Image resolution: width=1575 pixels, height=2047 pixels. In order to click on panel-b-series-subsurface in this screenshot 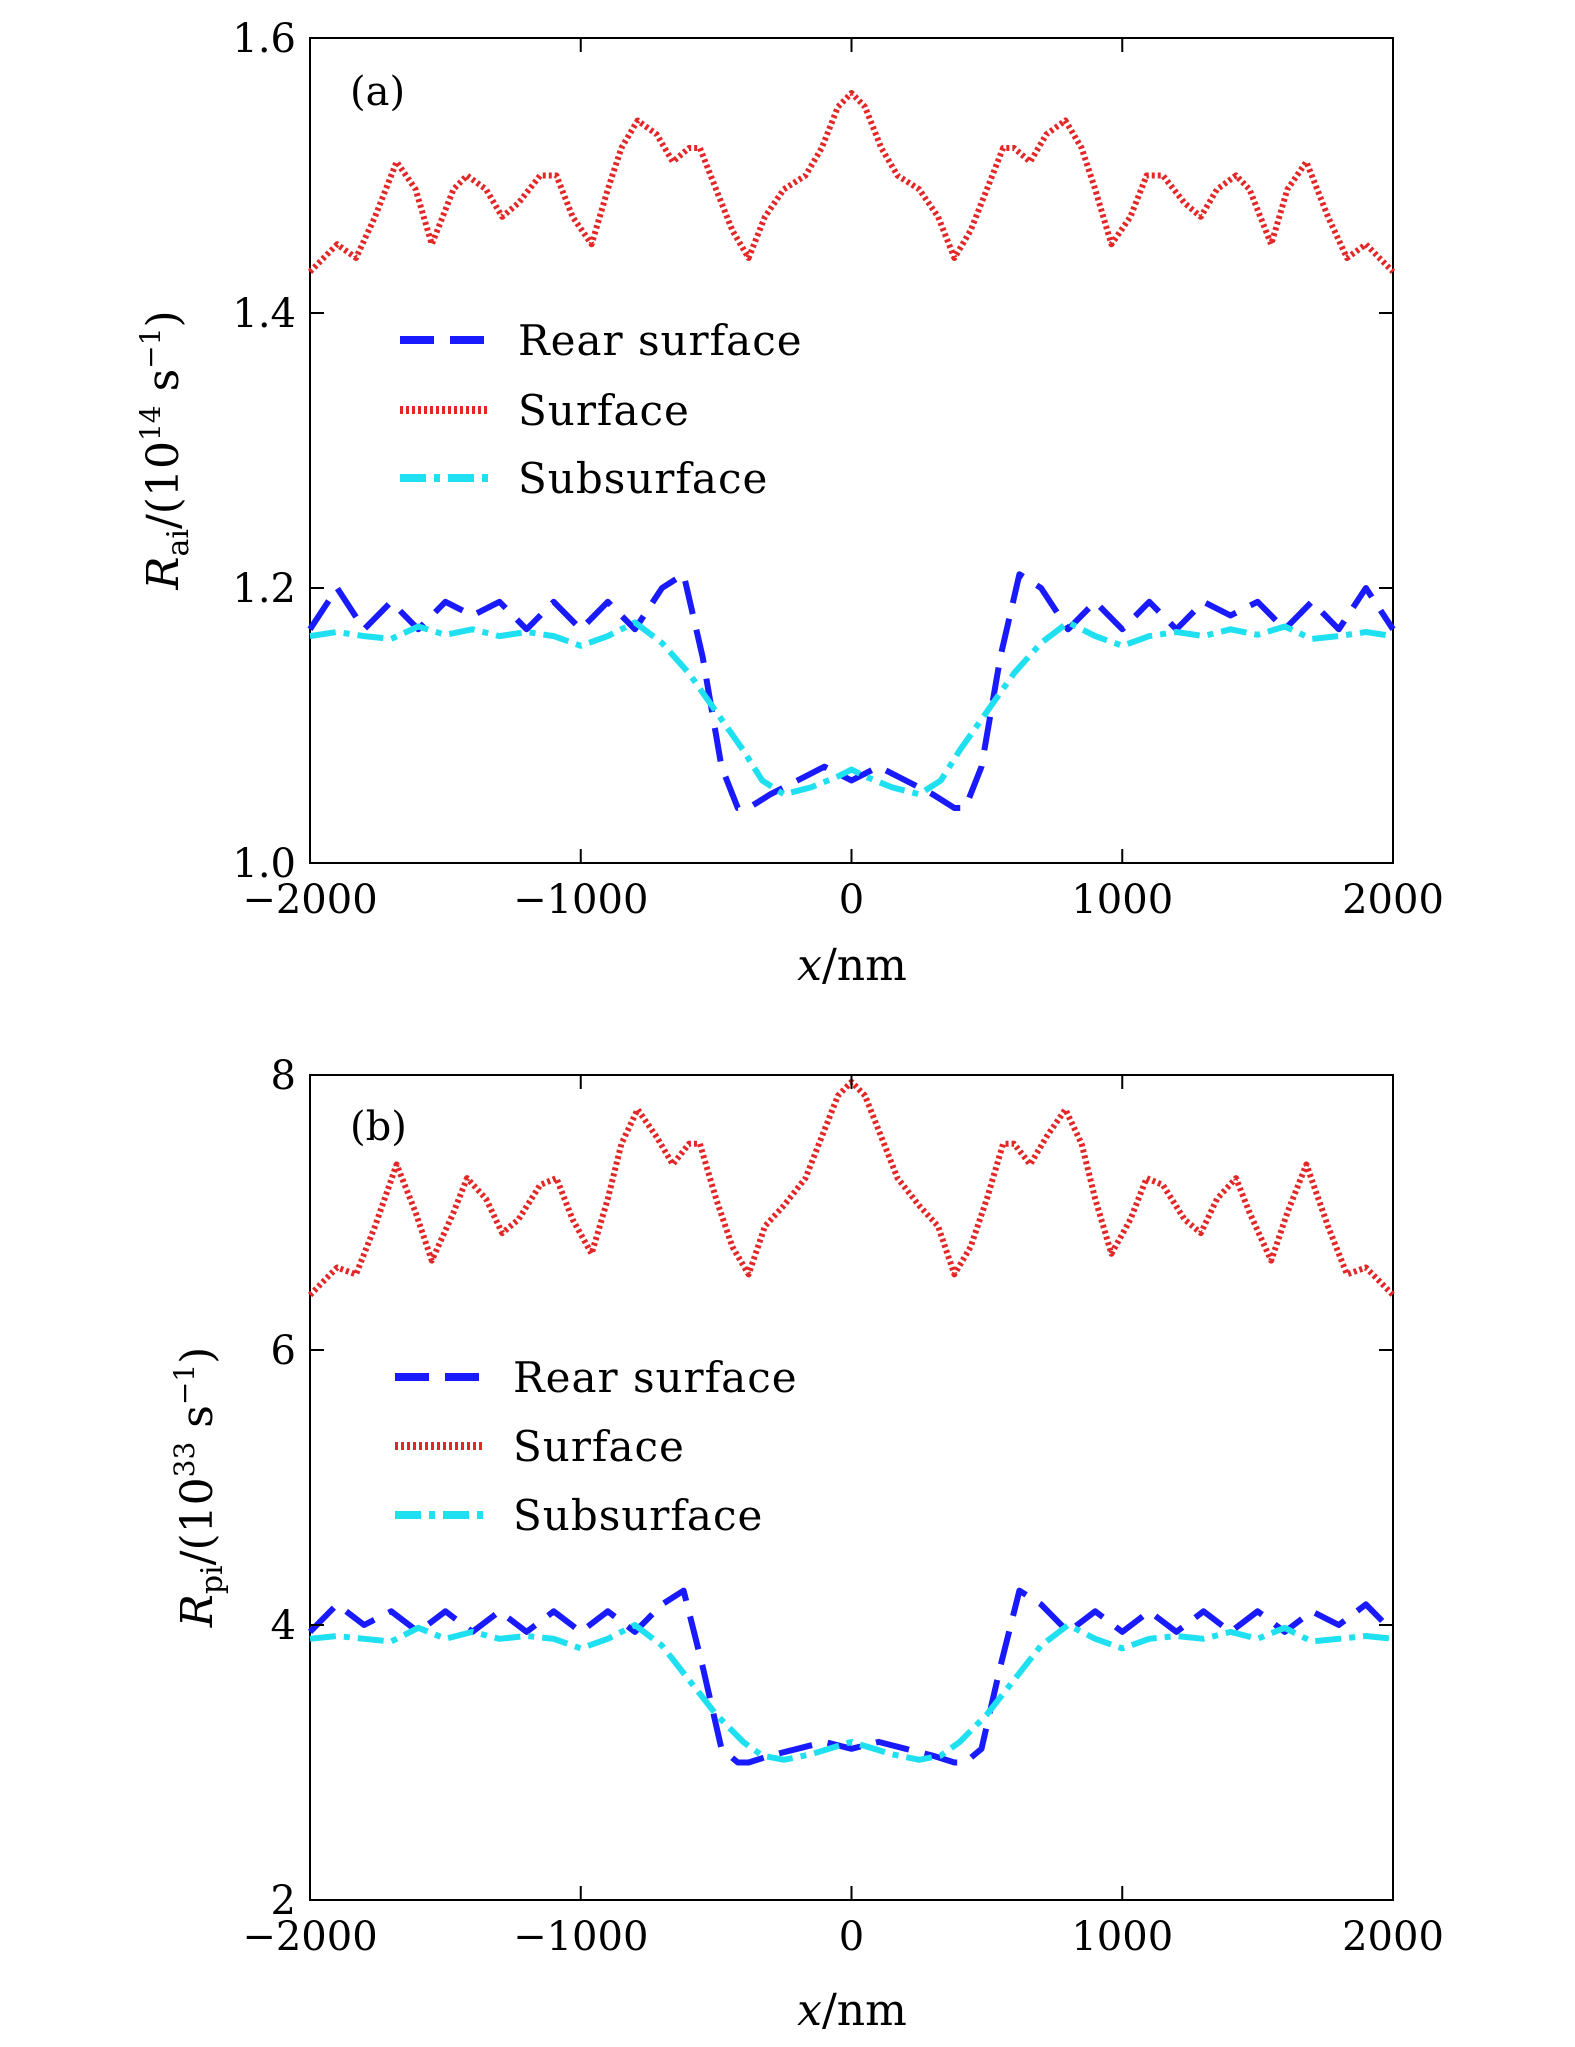, I will do `click(851, 1692)`.